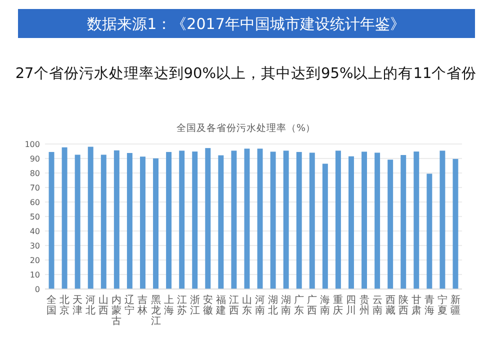  Describe the element at coordinates (429, 305) in the screenshot. I see `x-tick-label: 青海` at that location.